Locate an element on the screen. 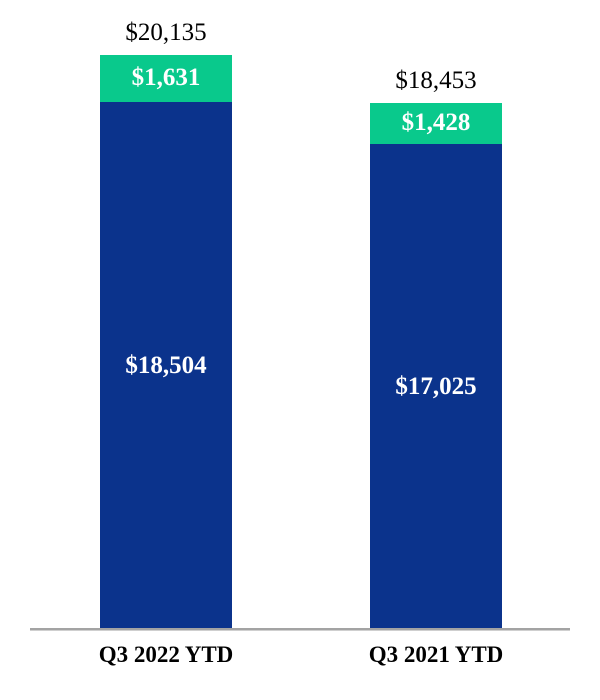 This screenshot has height=700, width=600. x-axis-label-q3-2022-ytd: Q3 2022 YTD is located at coordinates (166, 654).